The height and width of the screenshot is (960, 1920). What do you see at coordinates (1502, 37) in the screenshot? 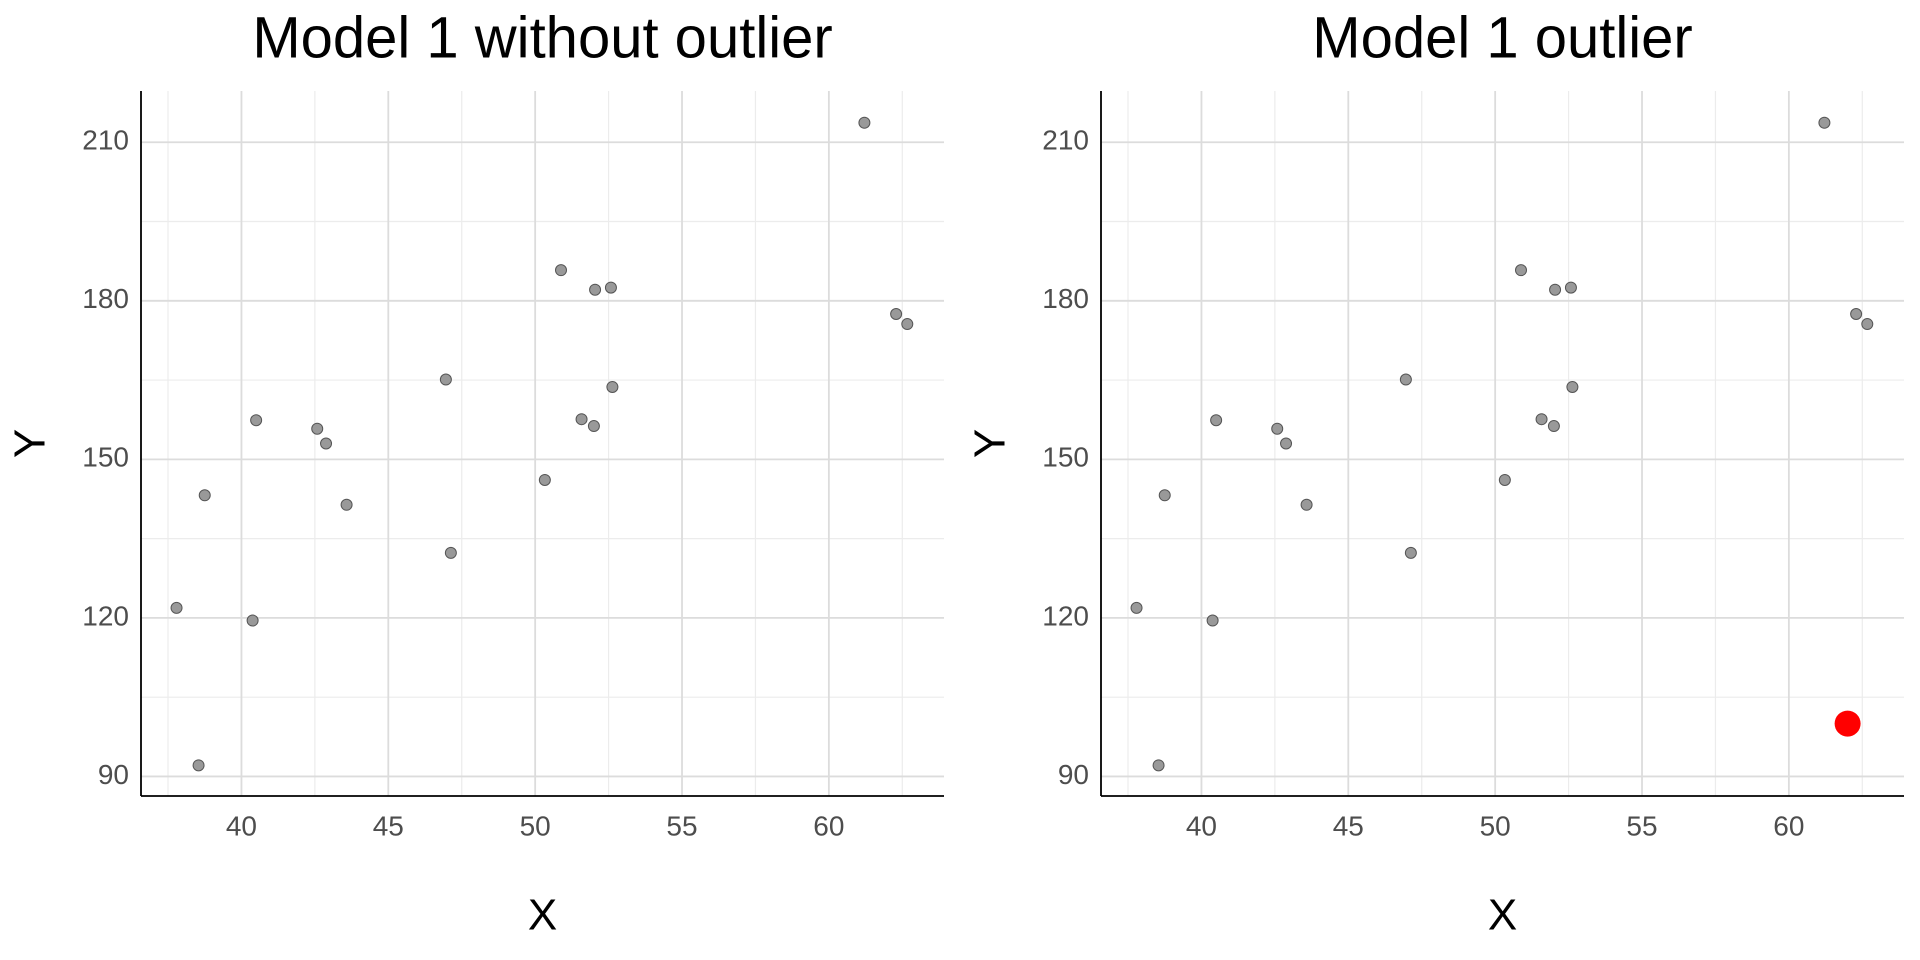
I see `chart-title: Model 1 outlier` at bounding box center [1502, 37].